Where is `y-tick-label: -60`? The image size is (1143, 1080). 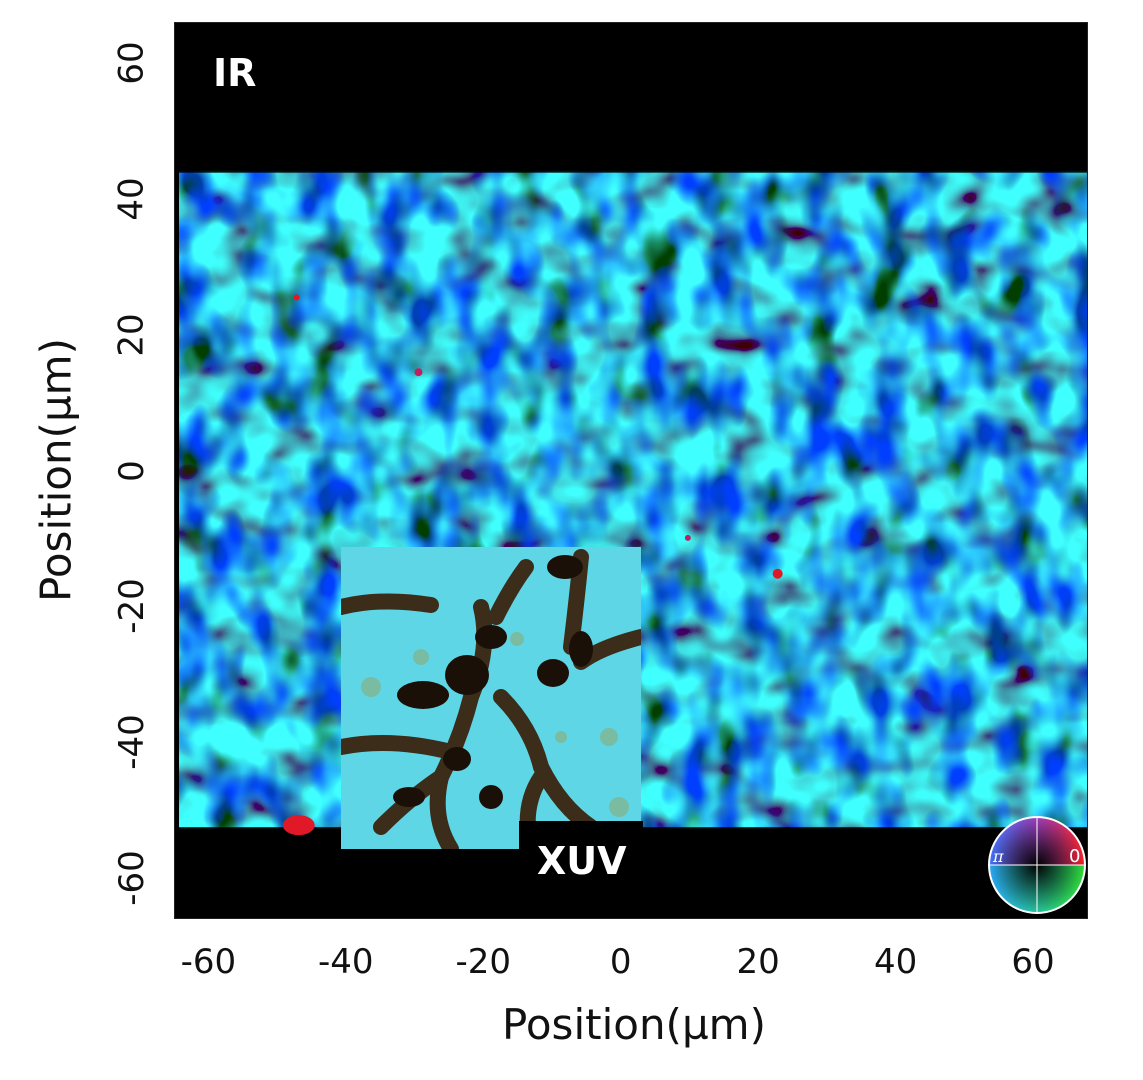 y-tick-label: -60 is located at coordinates (132, 878).